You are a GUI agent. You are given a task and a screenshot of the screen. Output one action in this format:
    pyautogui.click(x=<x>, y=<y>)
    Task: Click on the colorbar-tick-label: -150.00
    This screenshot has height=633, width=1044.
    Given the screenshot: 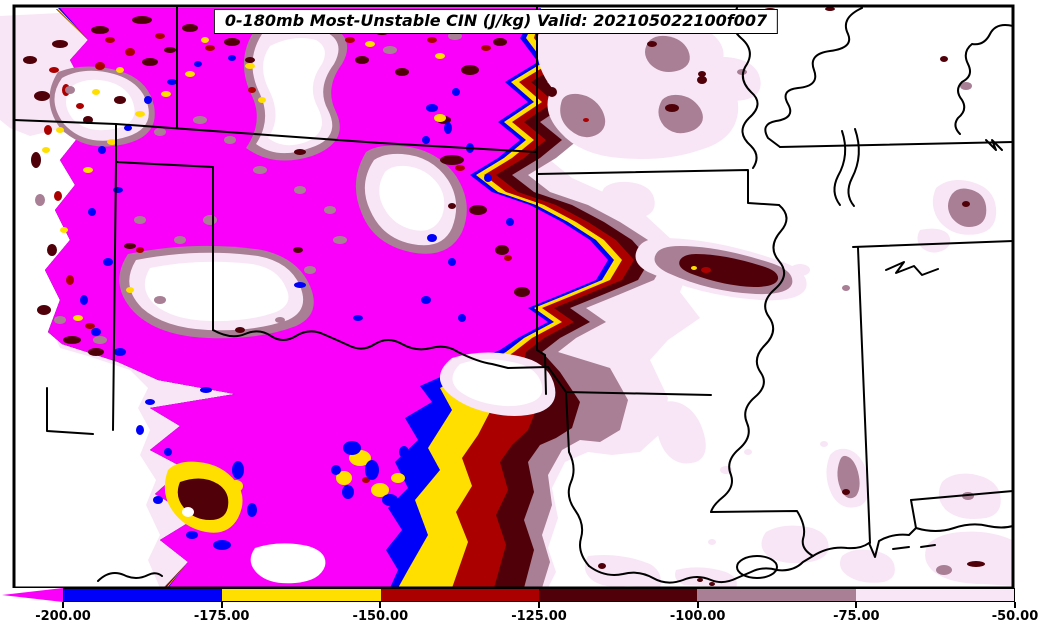 What is the action you would take?
    pyautogui.click(x=380, y=616)
    